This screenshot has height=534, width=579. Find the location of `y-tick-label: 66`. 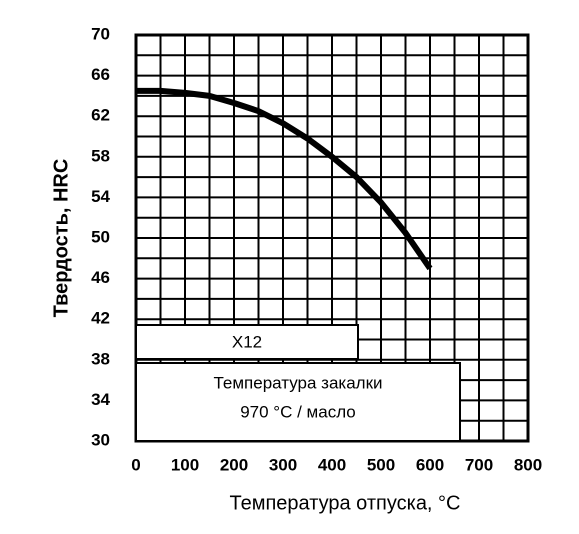

y-tick-label: 66 is located at coordinates (100, 74).